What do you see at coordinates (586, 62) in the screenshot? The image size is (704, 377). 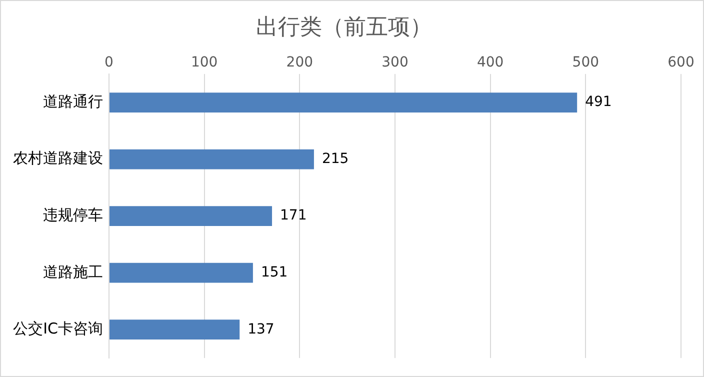 I see `x-tick-label: 500` at bounding box center [586, 62].